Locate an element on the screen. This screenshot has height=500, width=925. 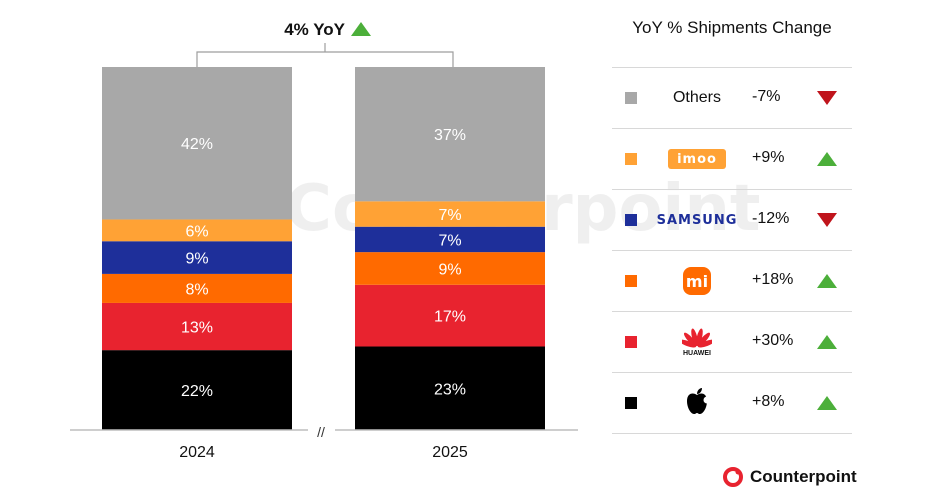
legend-brand-apple is located at coordinates (697, 403).